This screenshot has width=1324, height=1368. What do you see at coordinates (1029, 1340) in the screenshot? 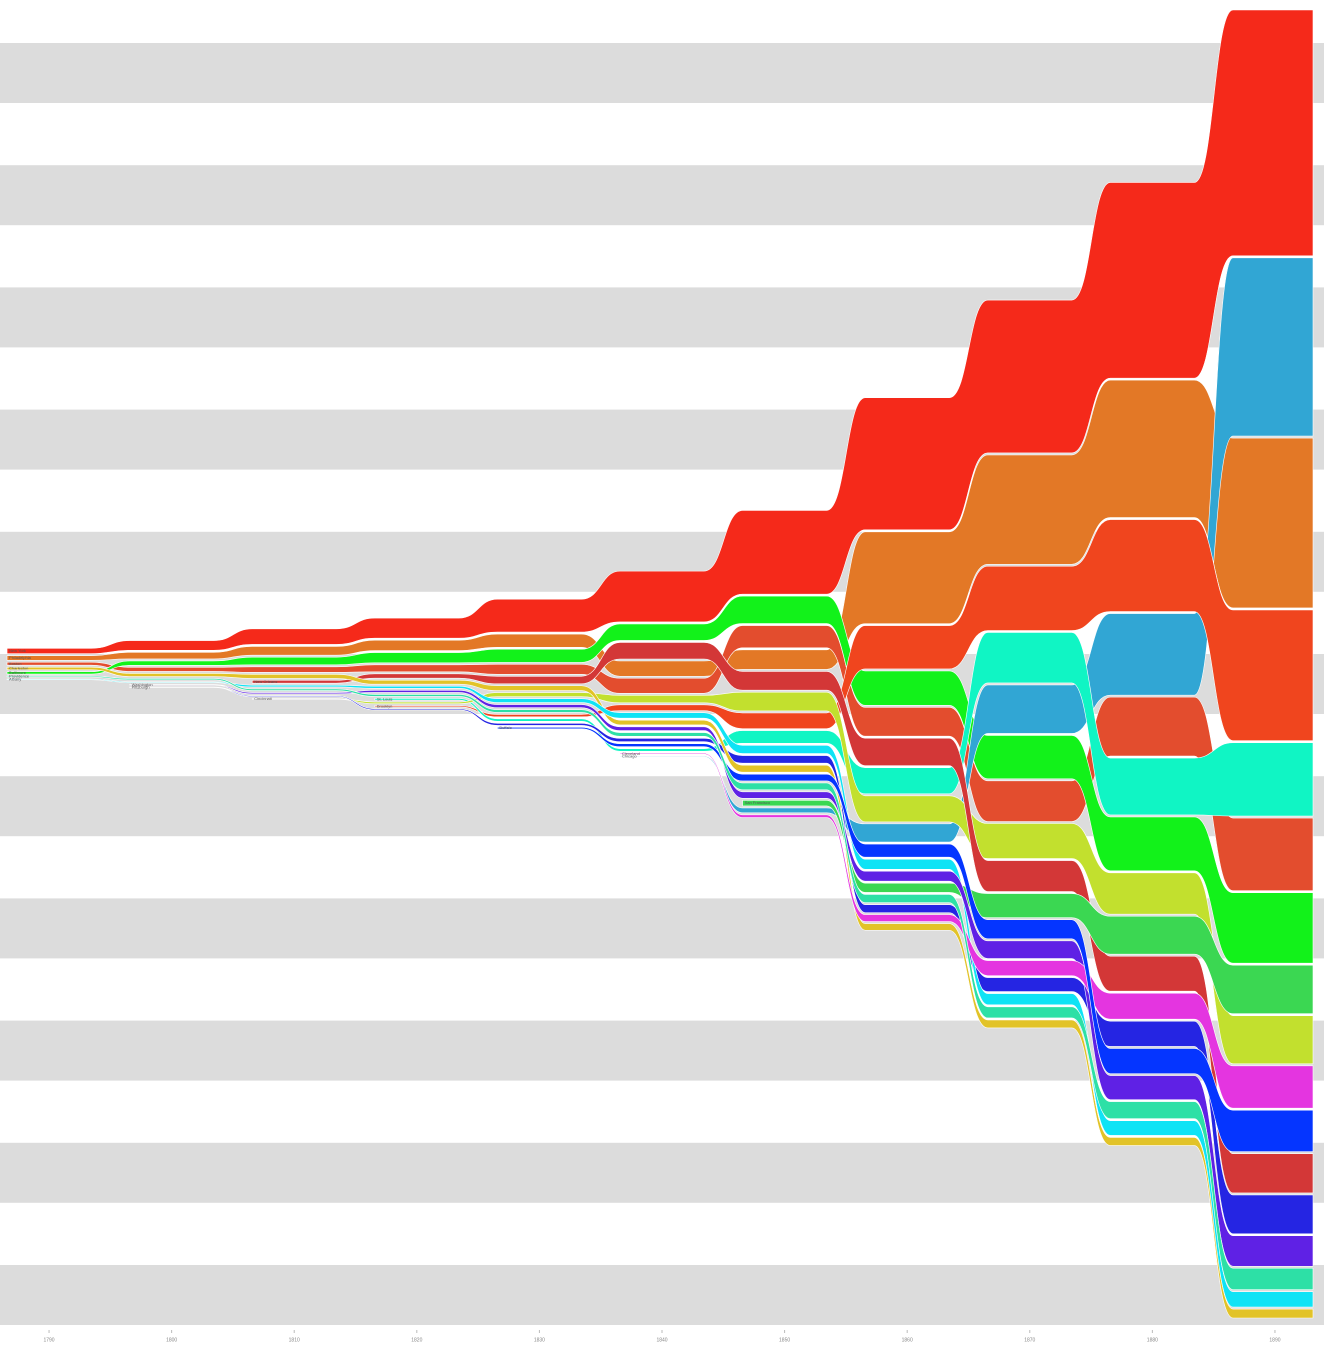
I see `x-tick-label: 1870` at bounding box center [1029, 1340].